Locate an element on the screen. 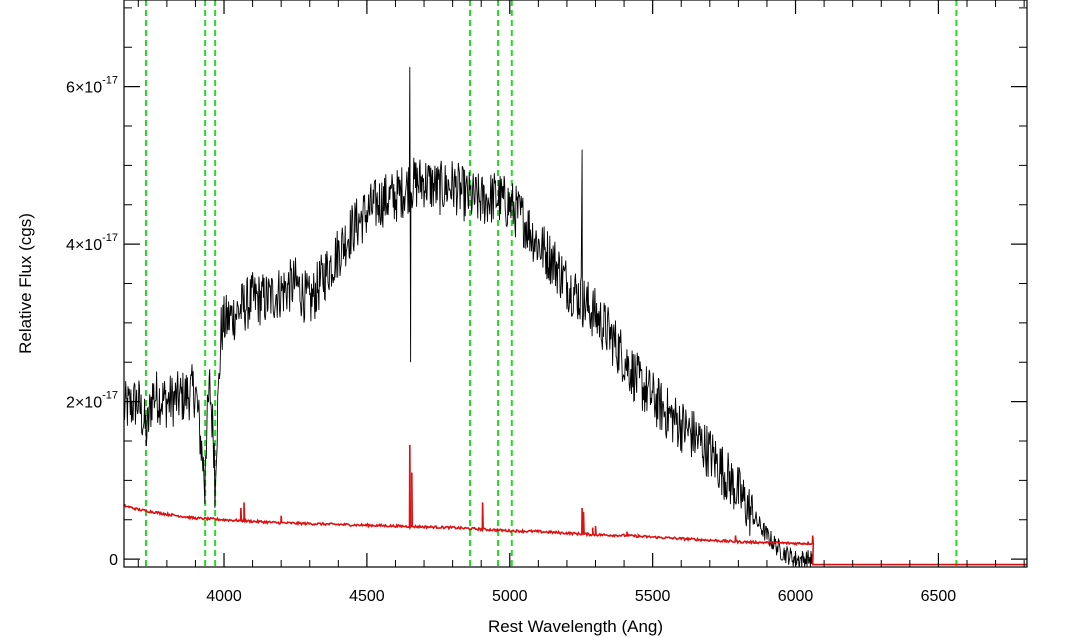  x-axis-label: Rest Wavelength (Ang) is located at coordinates (575, 626).